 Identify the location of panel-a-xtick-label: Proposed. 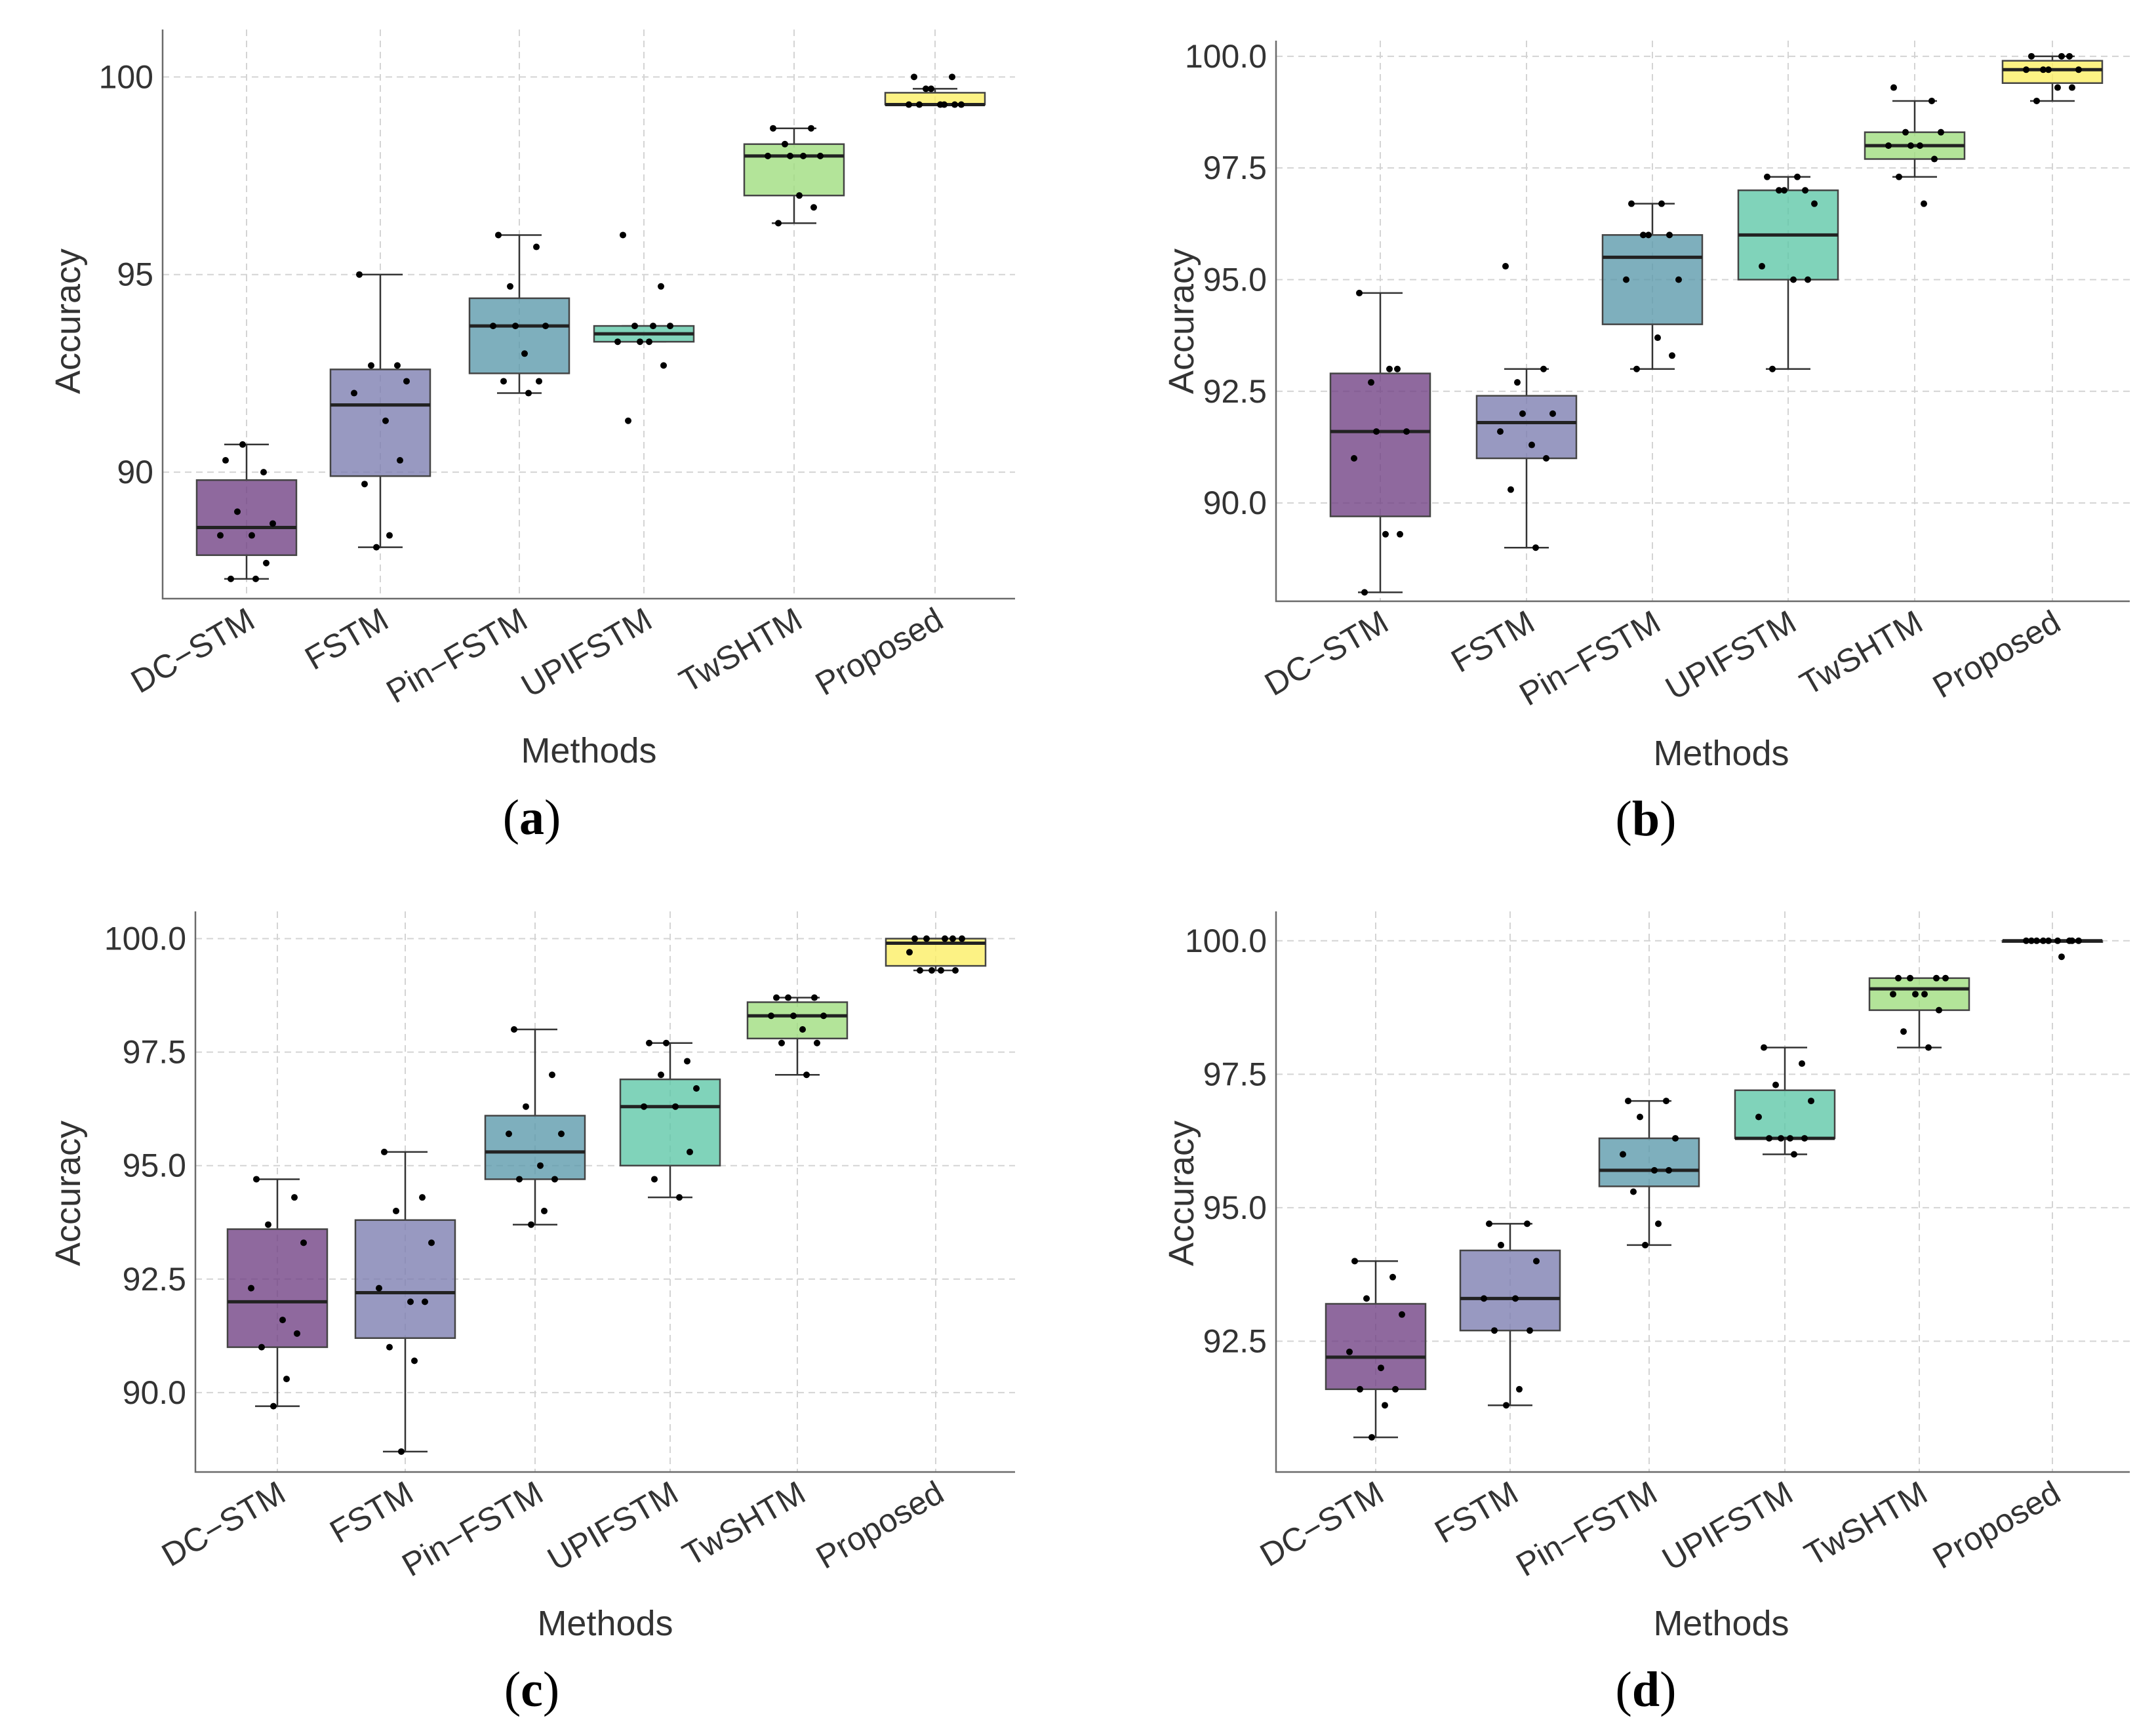
(879, 652).